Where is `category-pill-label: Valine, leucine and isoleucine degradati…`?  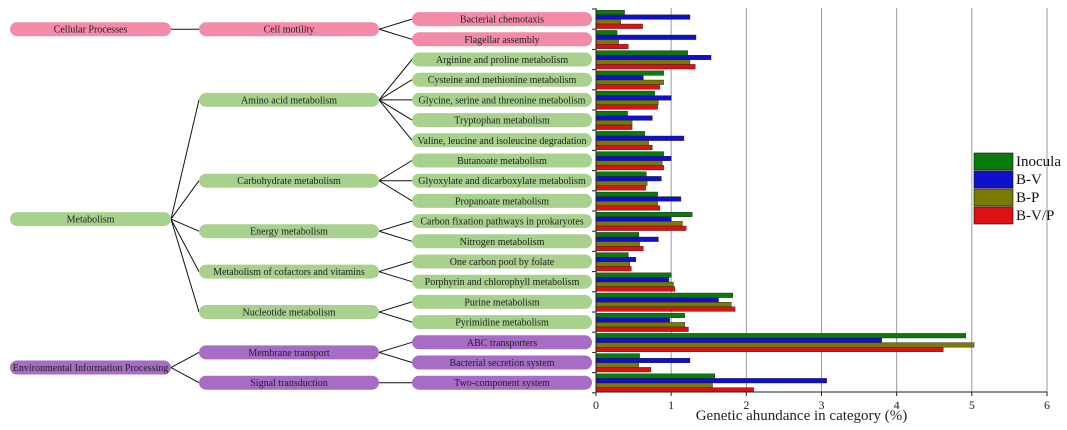 category-pill-label: Valine, leucine and isoleucine degradati… is located at coordinates (501, 141).